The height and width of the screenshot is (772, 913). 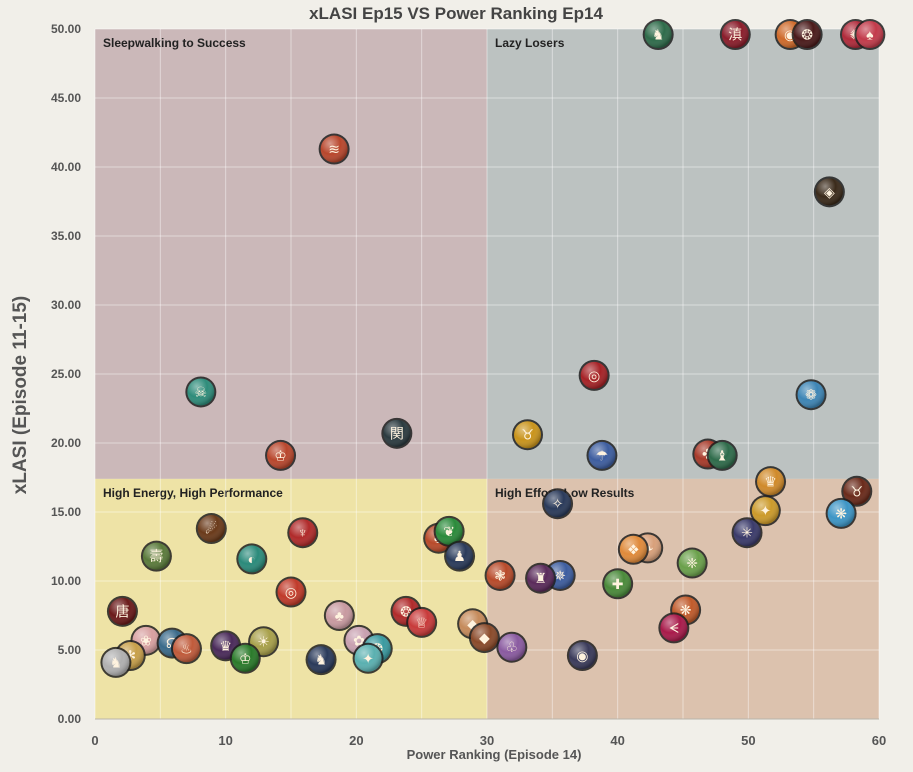 I want to click on data-point-icon: ❦, so click(x=449, y=531).